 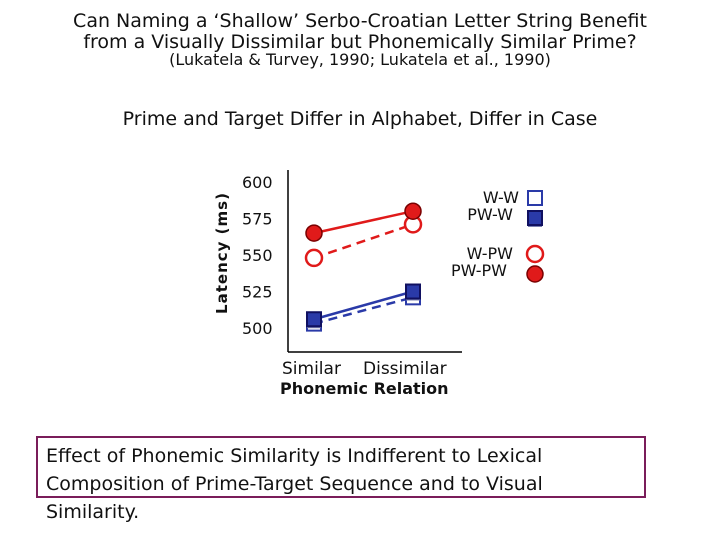 I want to click on legend-label: W-PW, so click(x=490, y=253).